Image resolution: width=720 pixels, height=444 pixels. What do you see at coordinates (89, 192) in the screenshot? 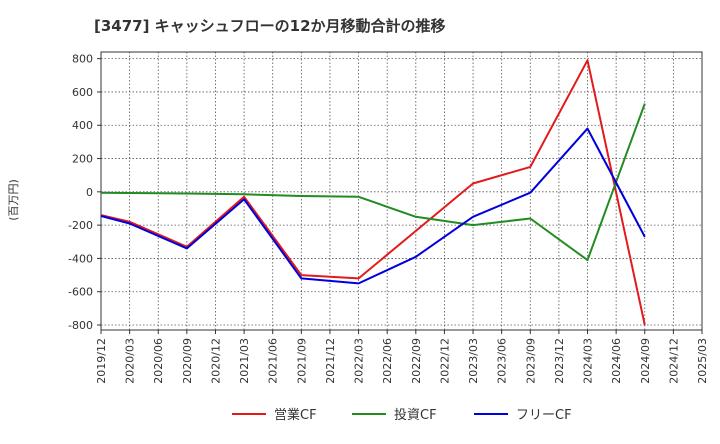
I see `y-tick-label: 0` at bounding box center [89, 192].